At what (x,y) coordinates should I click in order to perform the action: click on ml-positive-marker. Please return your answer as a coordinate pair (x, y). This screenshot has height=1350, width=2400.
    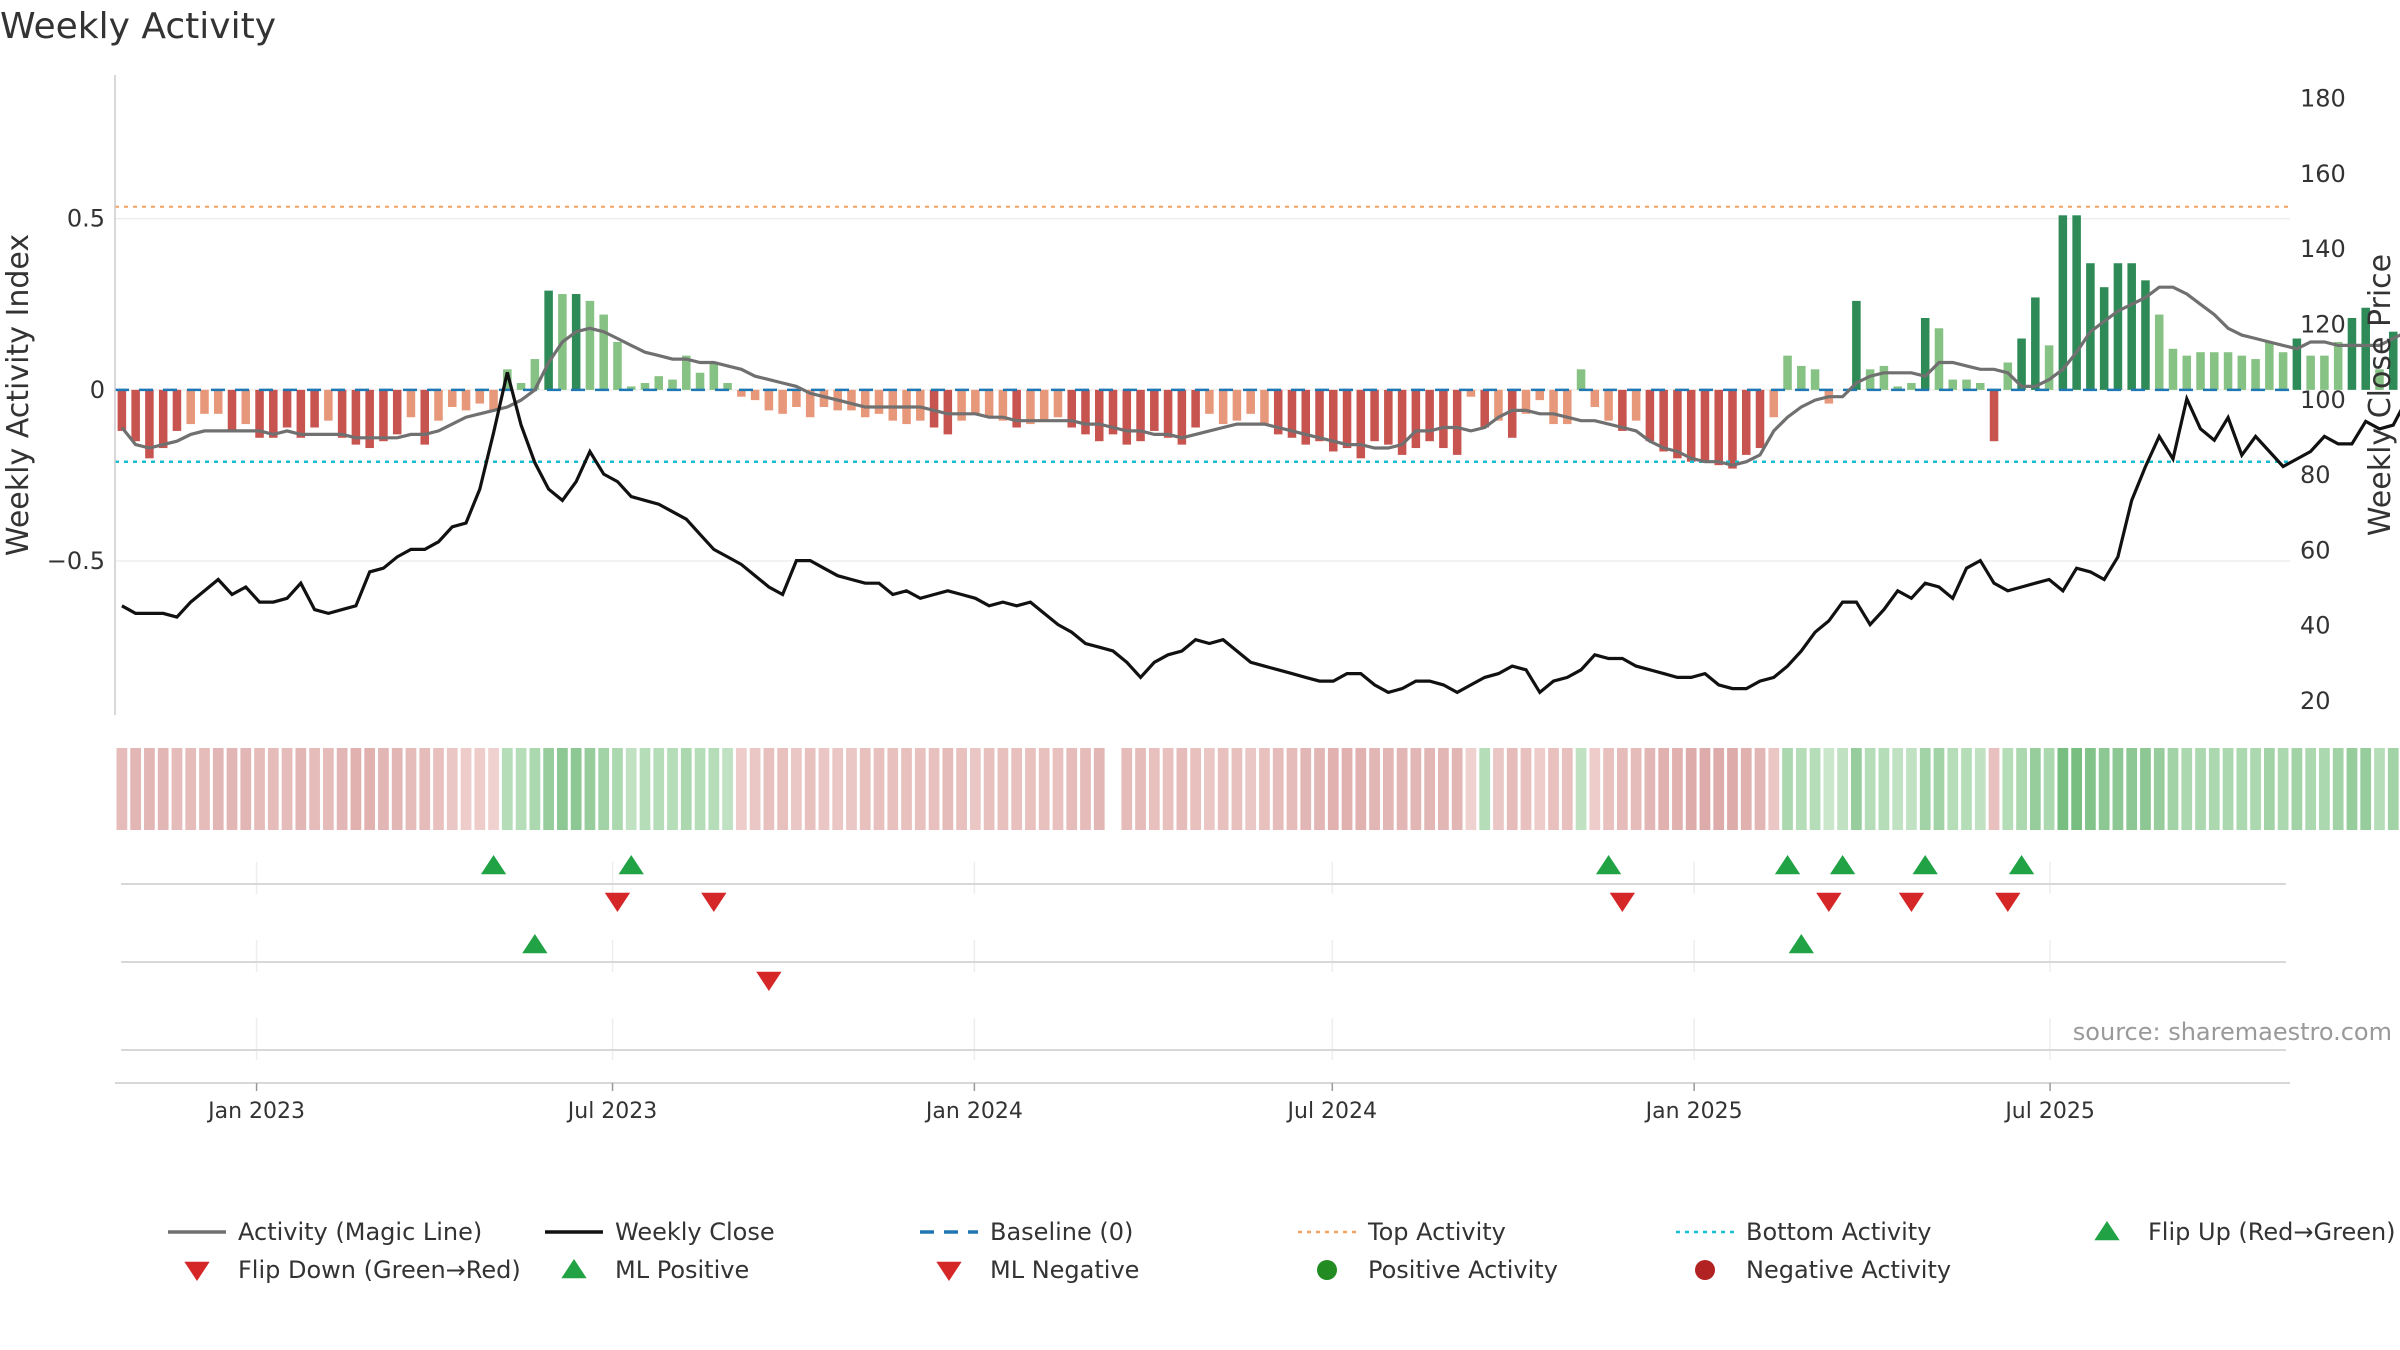
    Looking at the image, I should click on (1801, 944).